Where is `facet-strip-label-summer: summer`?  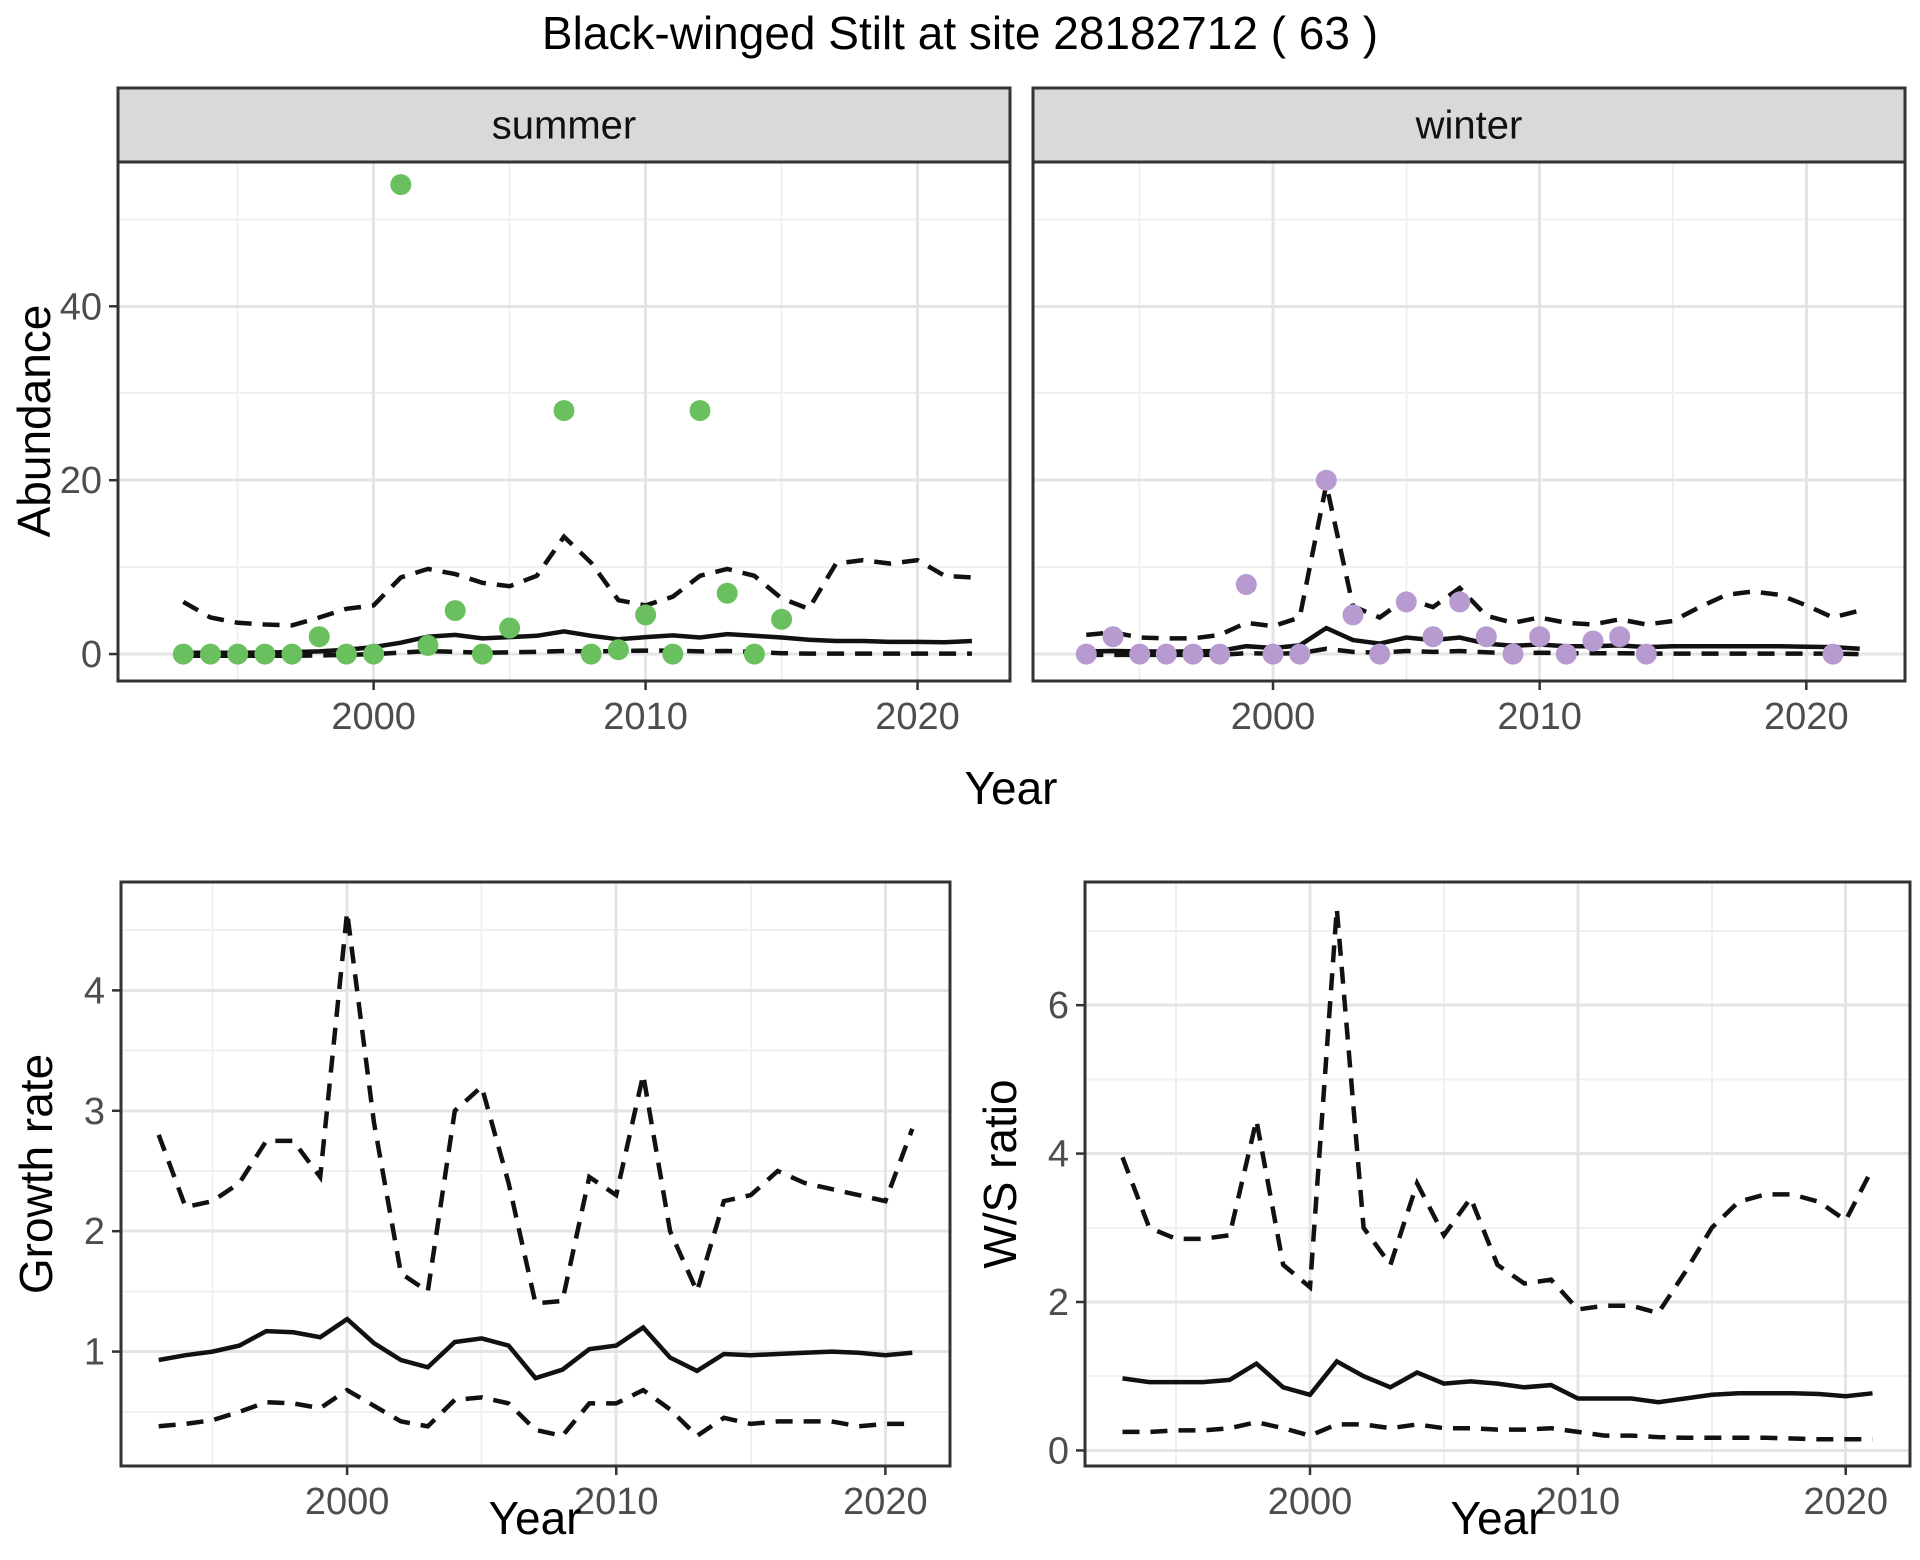
facet-strip-label-summer: summer is located at coordinates (564, 125).